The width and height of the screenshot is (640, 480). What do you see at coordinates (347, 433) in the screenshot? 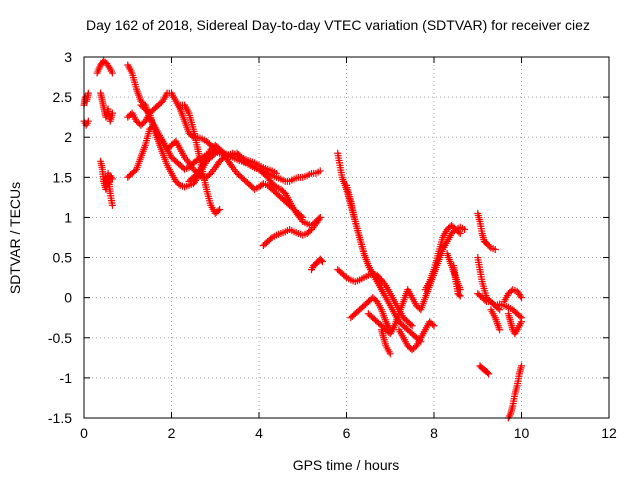
I see `x-tick-label: 6` at bounding box center [347, 433].